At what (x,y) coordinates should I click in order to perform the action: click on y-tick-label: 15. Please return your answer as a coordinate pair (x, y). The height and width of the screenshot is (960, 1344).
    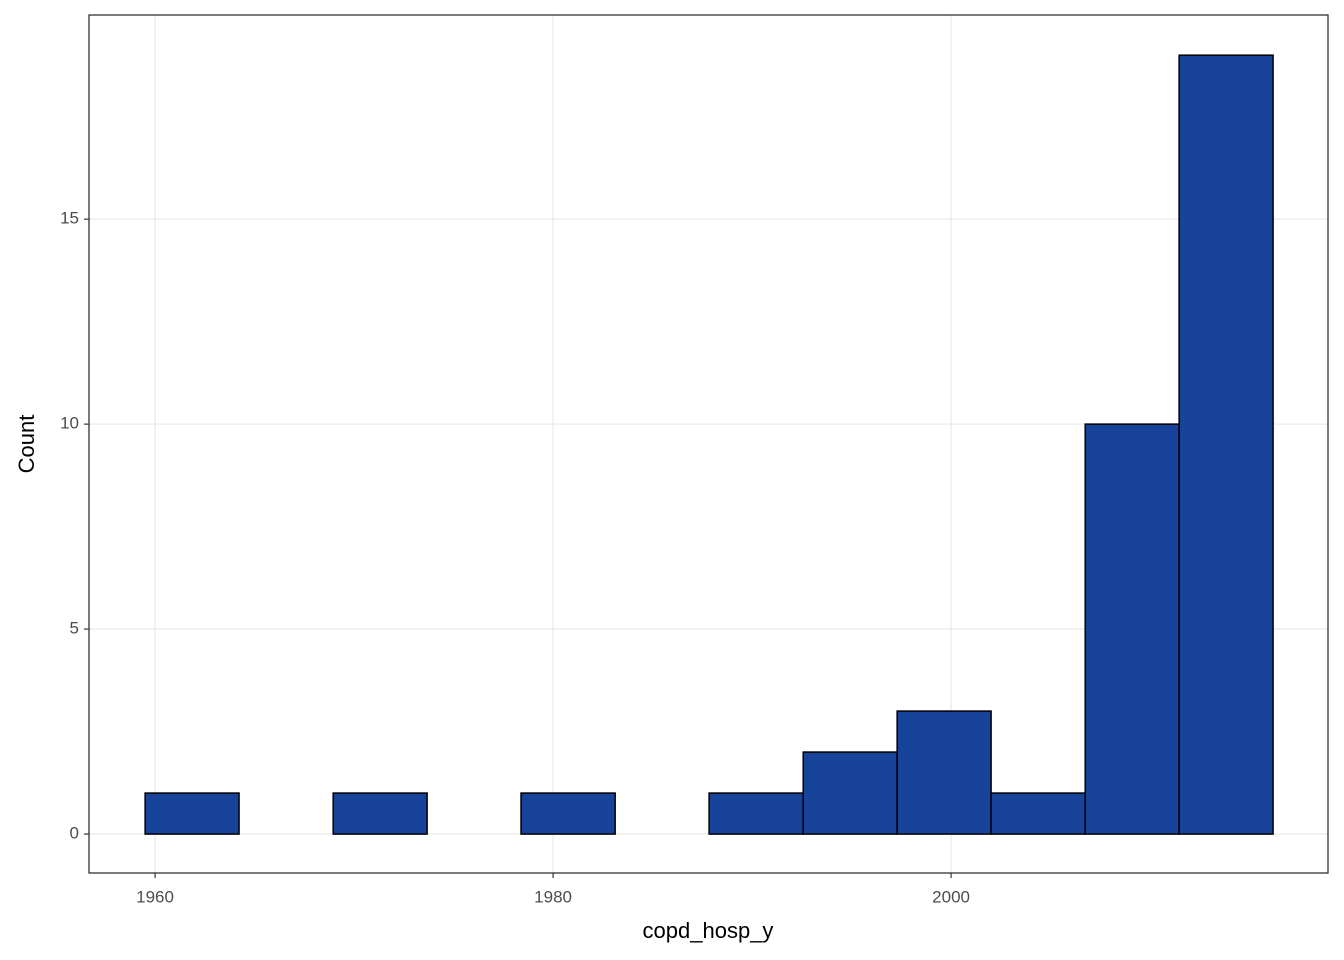
    Looking at the image, I should click on (69, 218).